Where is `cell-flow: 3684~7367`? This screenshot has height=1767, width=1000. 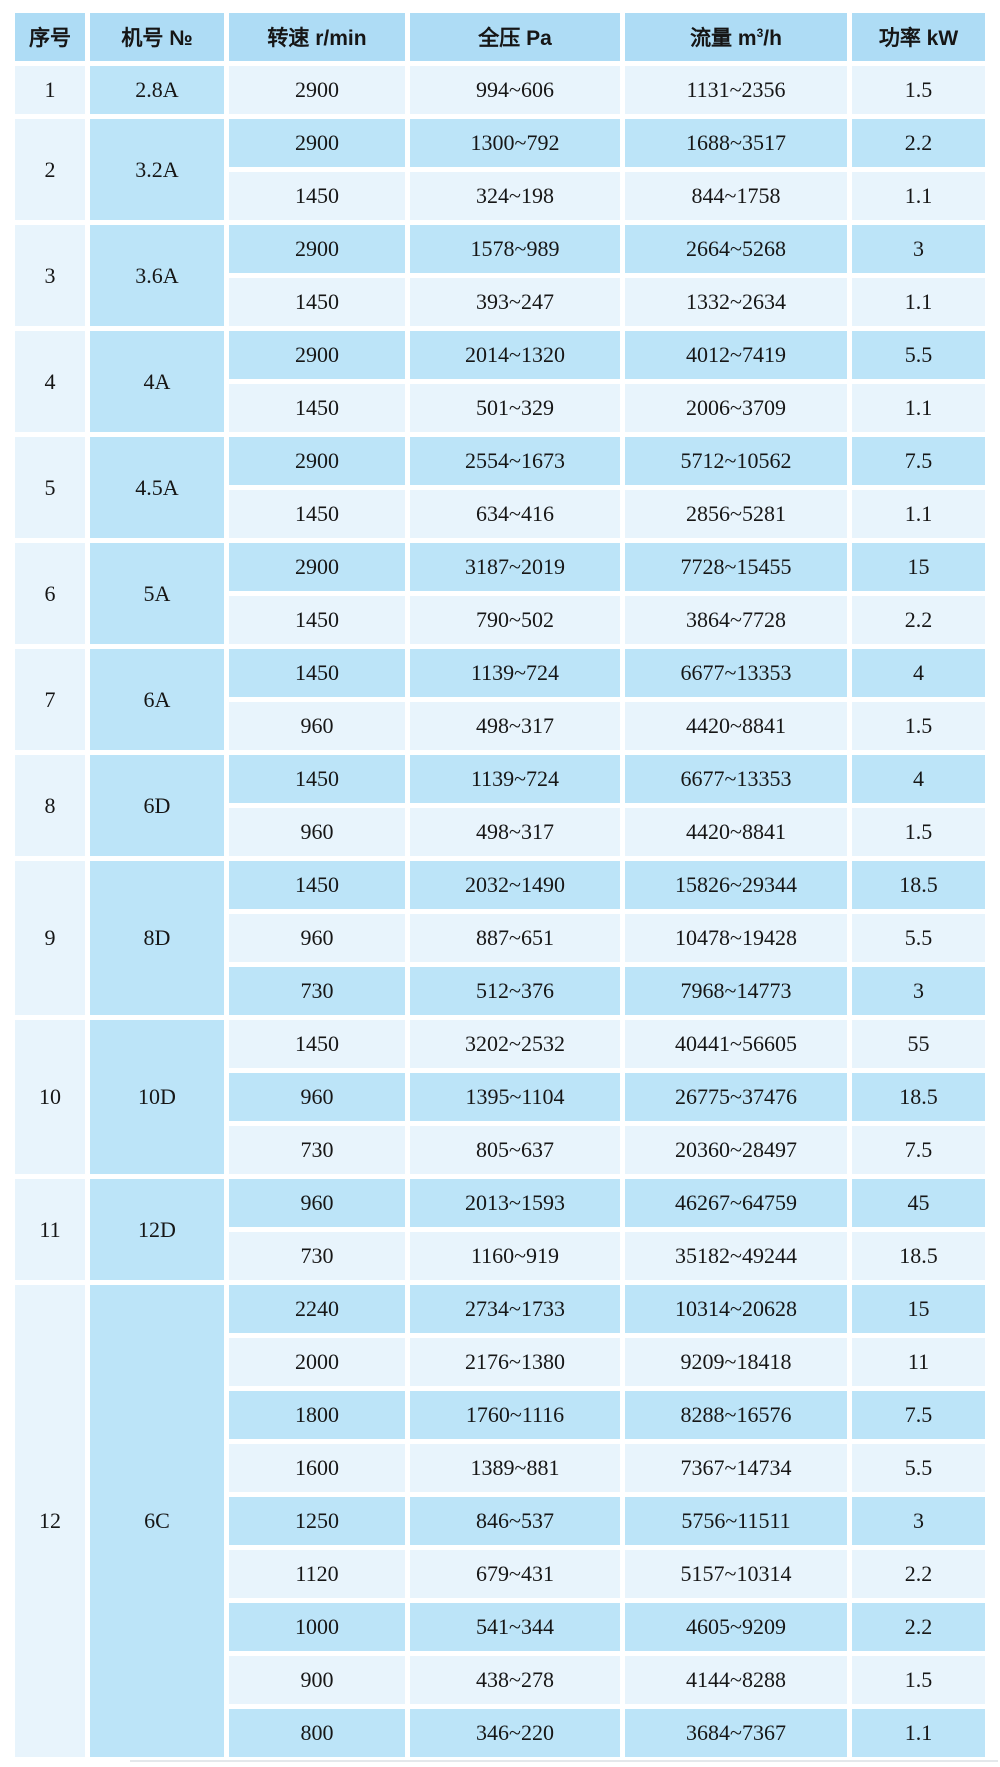 cell-flow: 3684~7367 is located at coordinates (736, 1733).